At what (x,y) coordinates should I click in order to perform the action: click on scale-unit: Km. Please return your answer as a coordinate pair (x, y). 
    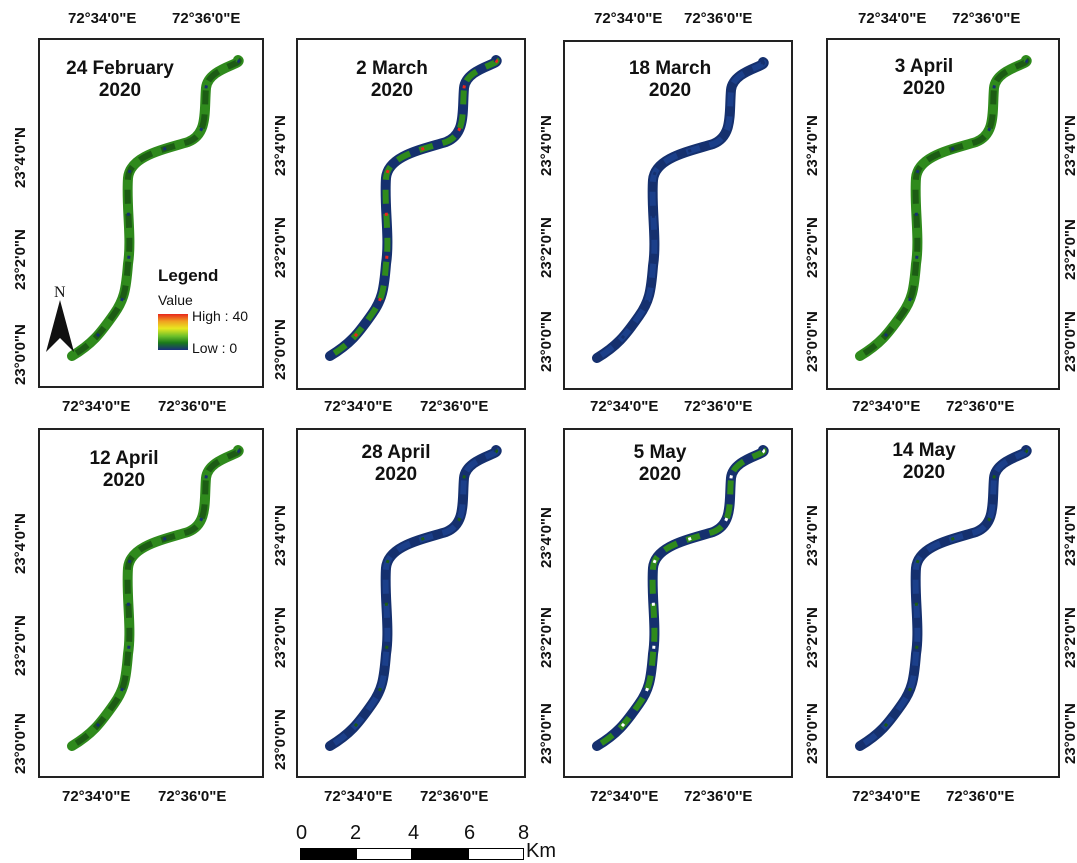
    Looking at the image, I should click on (541, 851).